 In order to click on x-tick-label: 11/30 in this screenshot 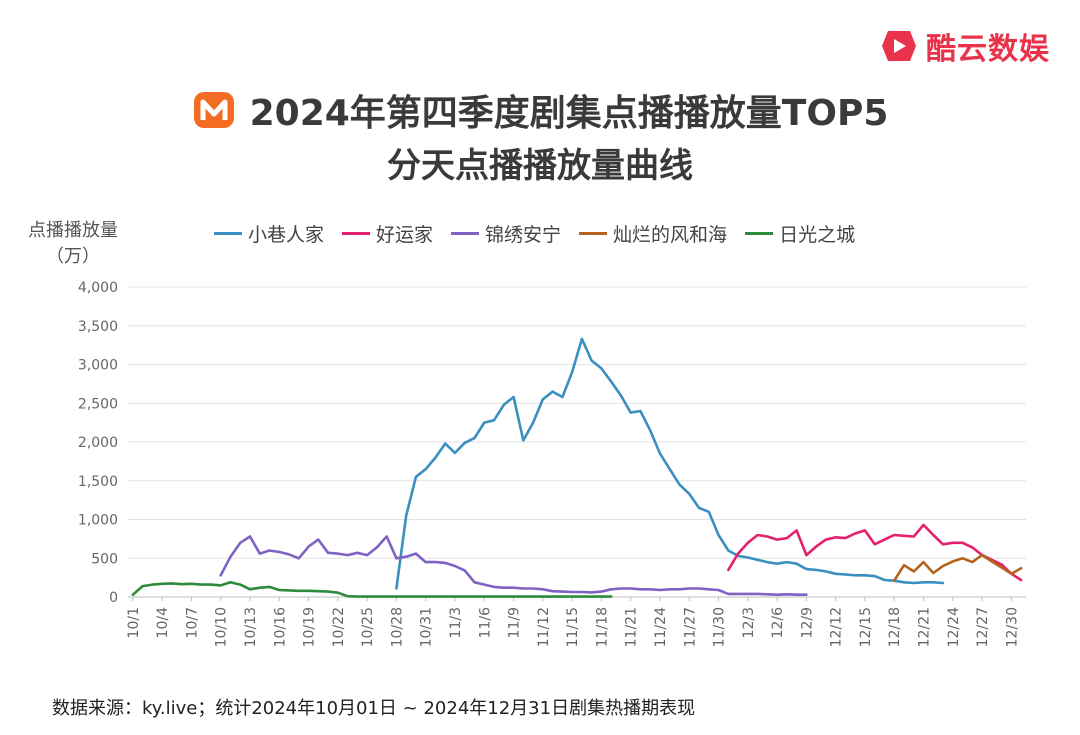, I will do `click(720, 627)`.